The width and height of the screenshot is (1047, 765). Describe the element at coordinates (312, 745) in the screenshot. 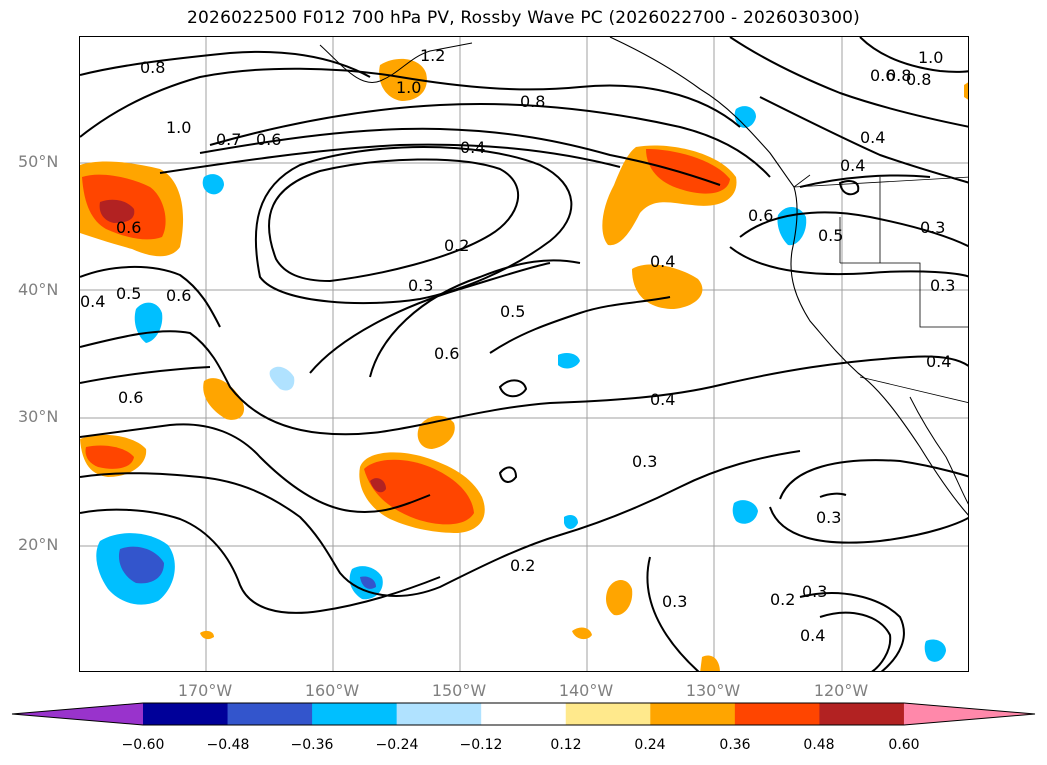

I see `colorbar-tick-label: −0.36` at that location.